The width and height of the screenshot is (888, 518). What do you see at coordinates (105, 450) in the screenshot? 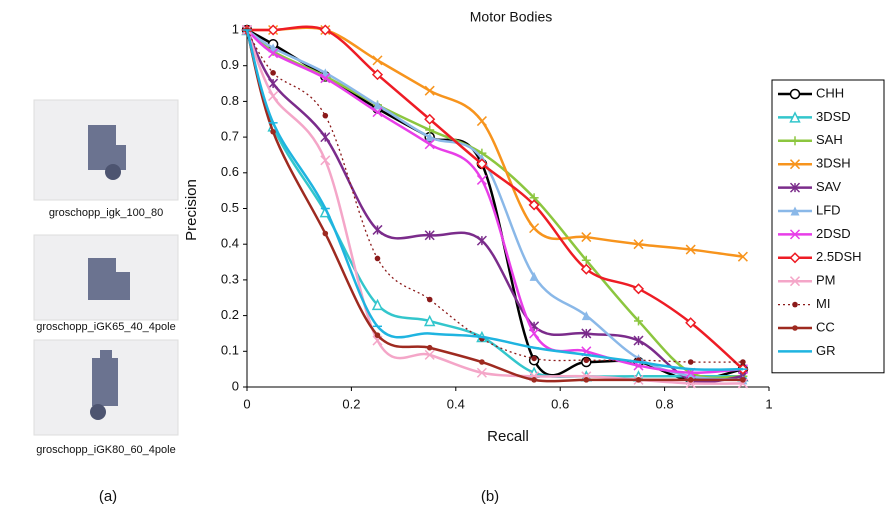
I see `model-label: groschopp_iGK80_60_4pole` at bounding box center [105, 450].